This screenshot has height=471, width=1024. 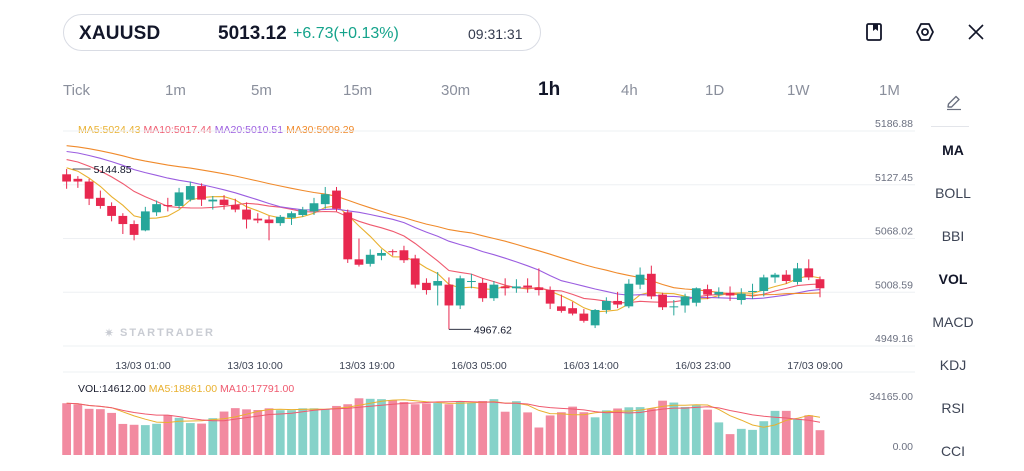 What do you see at coordinates (109, 130) in the screenshot?
I see `ma-legend-item-0: MA5:5024.43` at bounding box center [109, 130].